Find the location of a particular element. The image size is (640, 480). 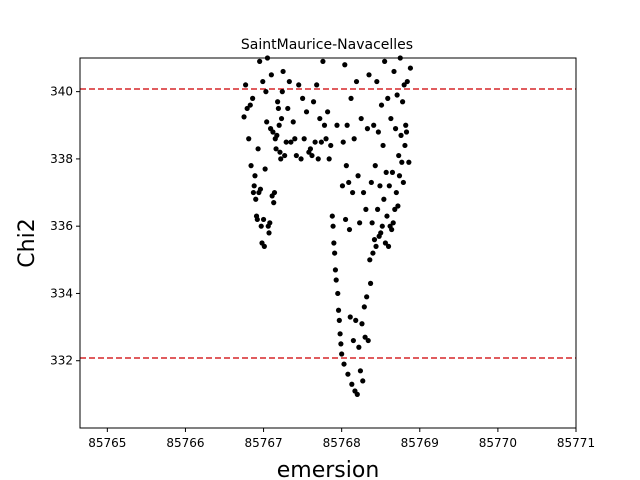

x-axis-ticks: 85765 85766 85767 85768 85769 85770 85771 is located at coordinates (341, 439).